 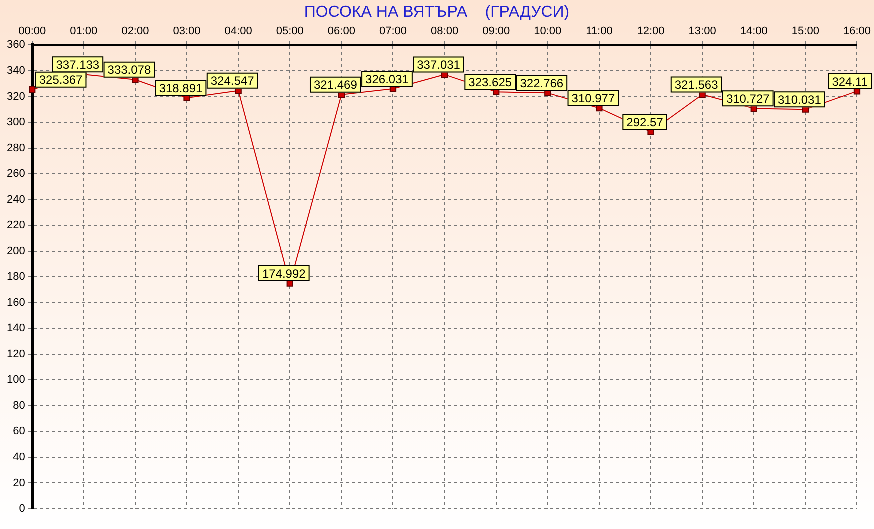 What do you see at coordinates (19, 483) in the screenshot?
I see `y-tick-label: 20` at bounding box center [19, 483].